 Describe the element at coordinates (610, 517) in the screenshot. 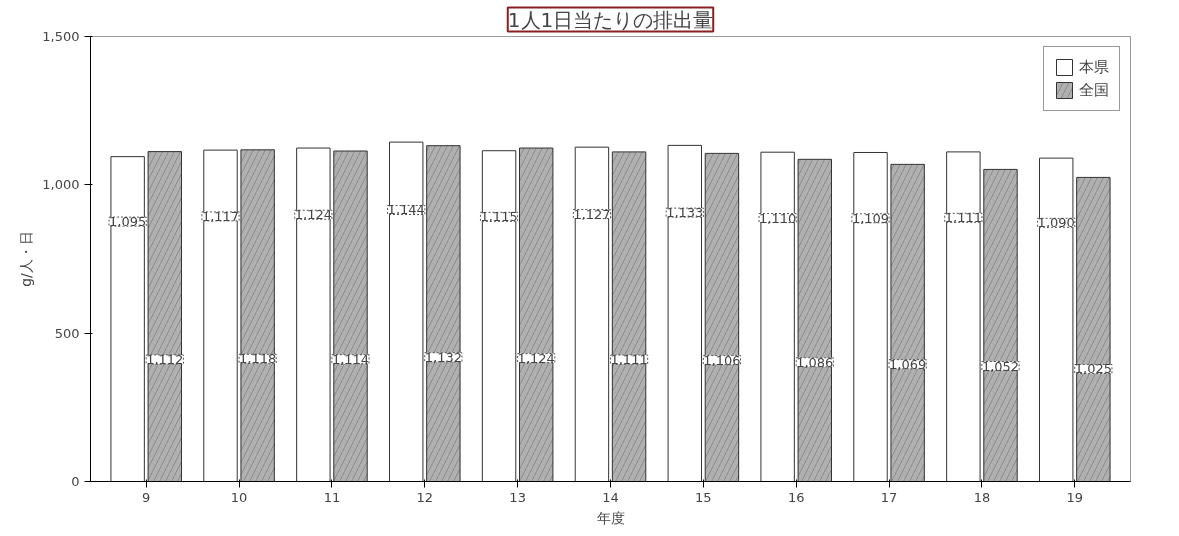

I see `x-axis-title: 年度` at that location.